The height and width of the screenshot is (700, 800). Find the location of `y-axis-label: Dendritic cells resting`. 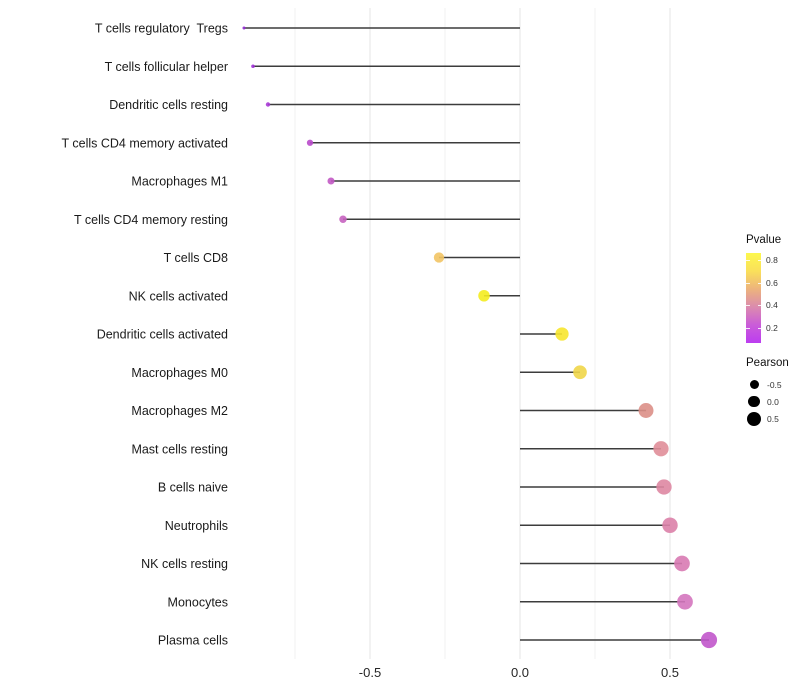

y-axis-label: Dendritic cells resting is located at coordinates (168, 105).